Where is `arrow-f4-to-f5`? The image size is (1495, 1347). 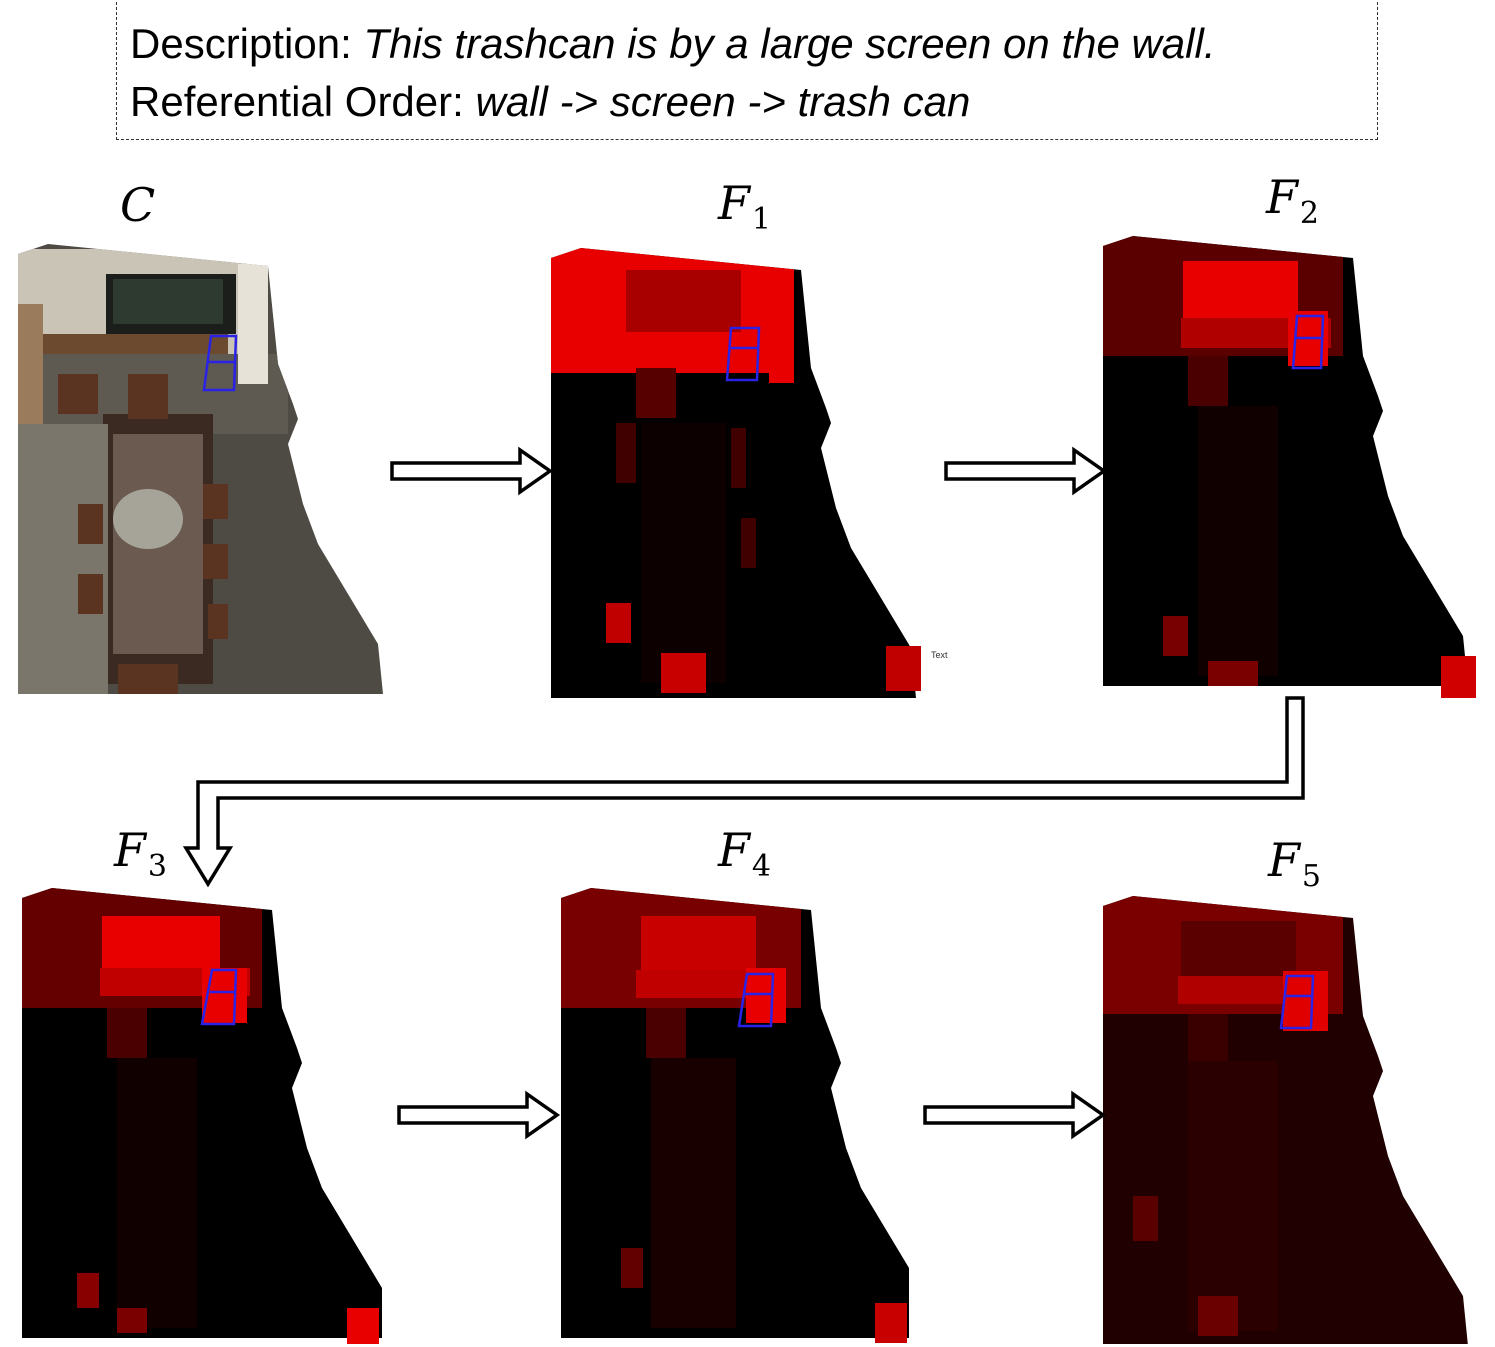 arrow-f4-to-f5 is located at coordinates (1015, 1115).